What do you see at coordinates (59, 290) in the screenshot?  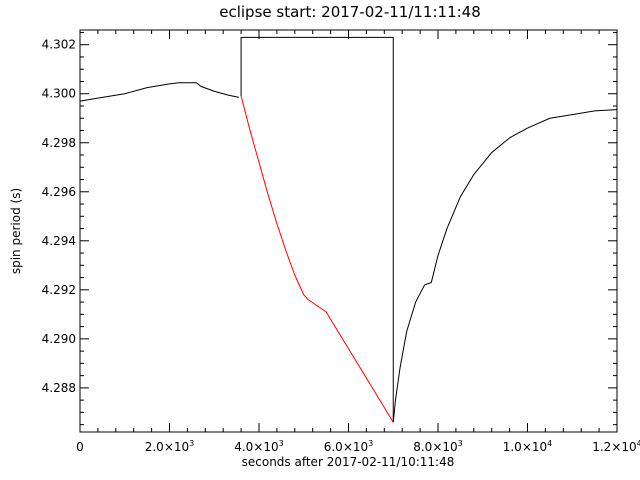 I see `y-tick-label: 4.292` at bounding box center [59, 290].